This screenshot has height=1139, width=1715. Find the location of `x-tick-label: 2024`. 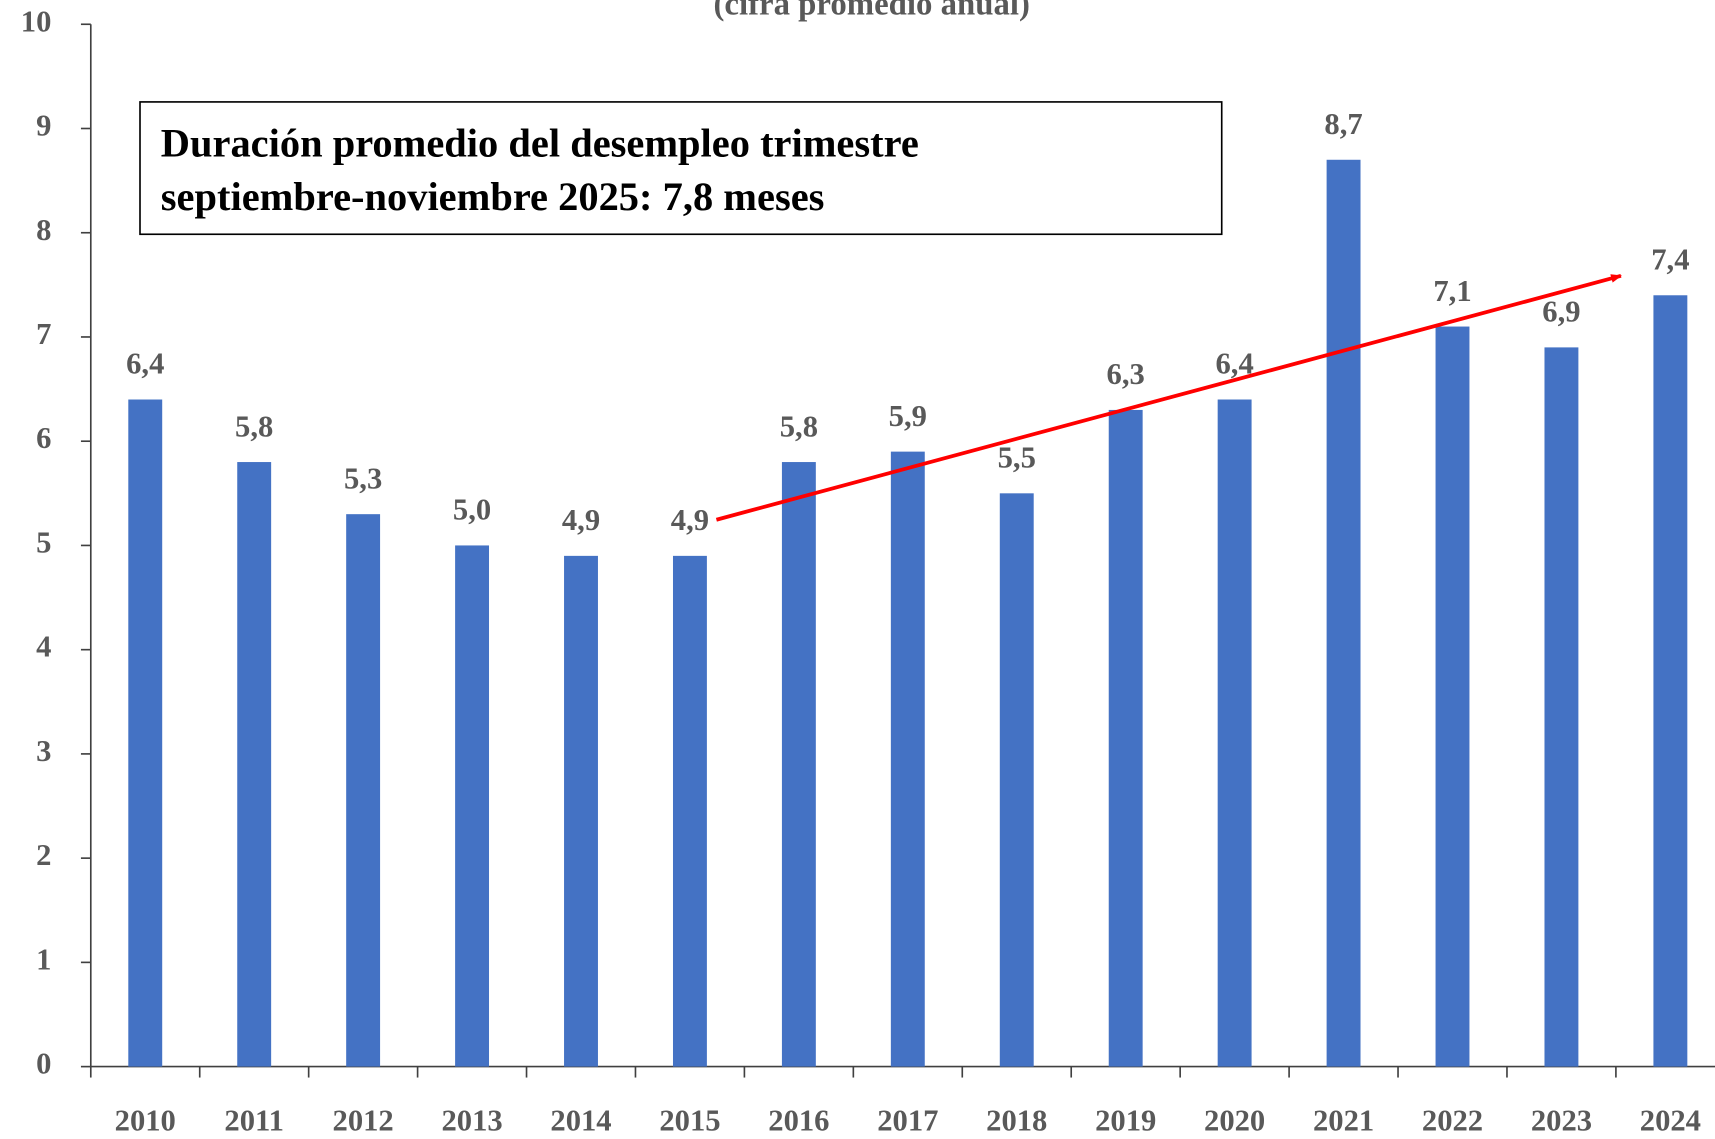

x-tick-label: 2024 is located at coordinates (1670, 1121).